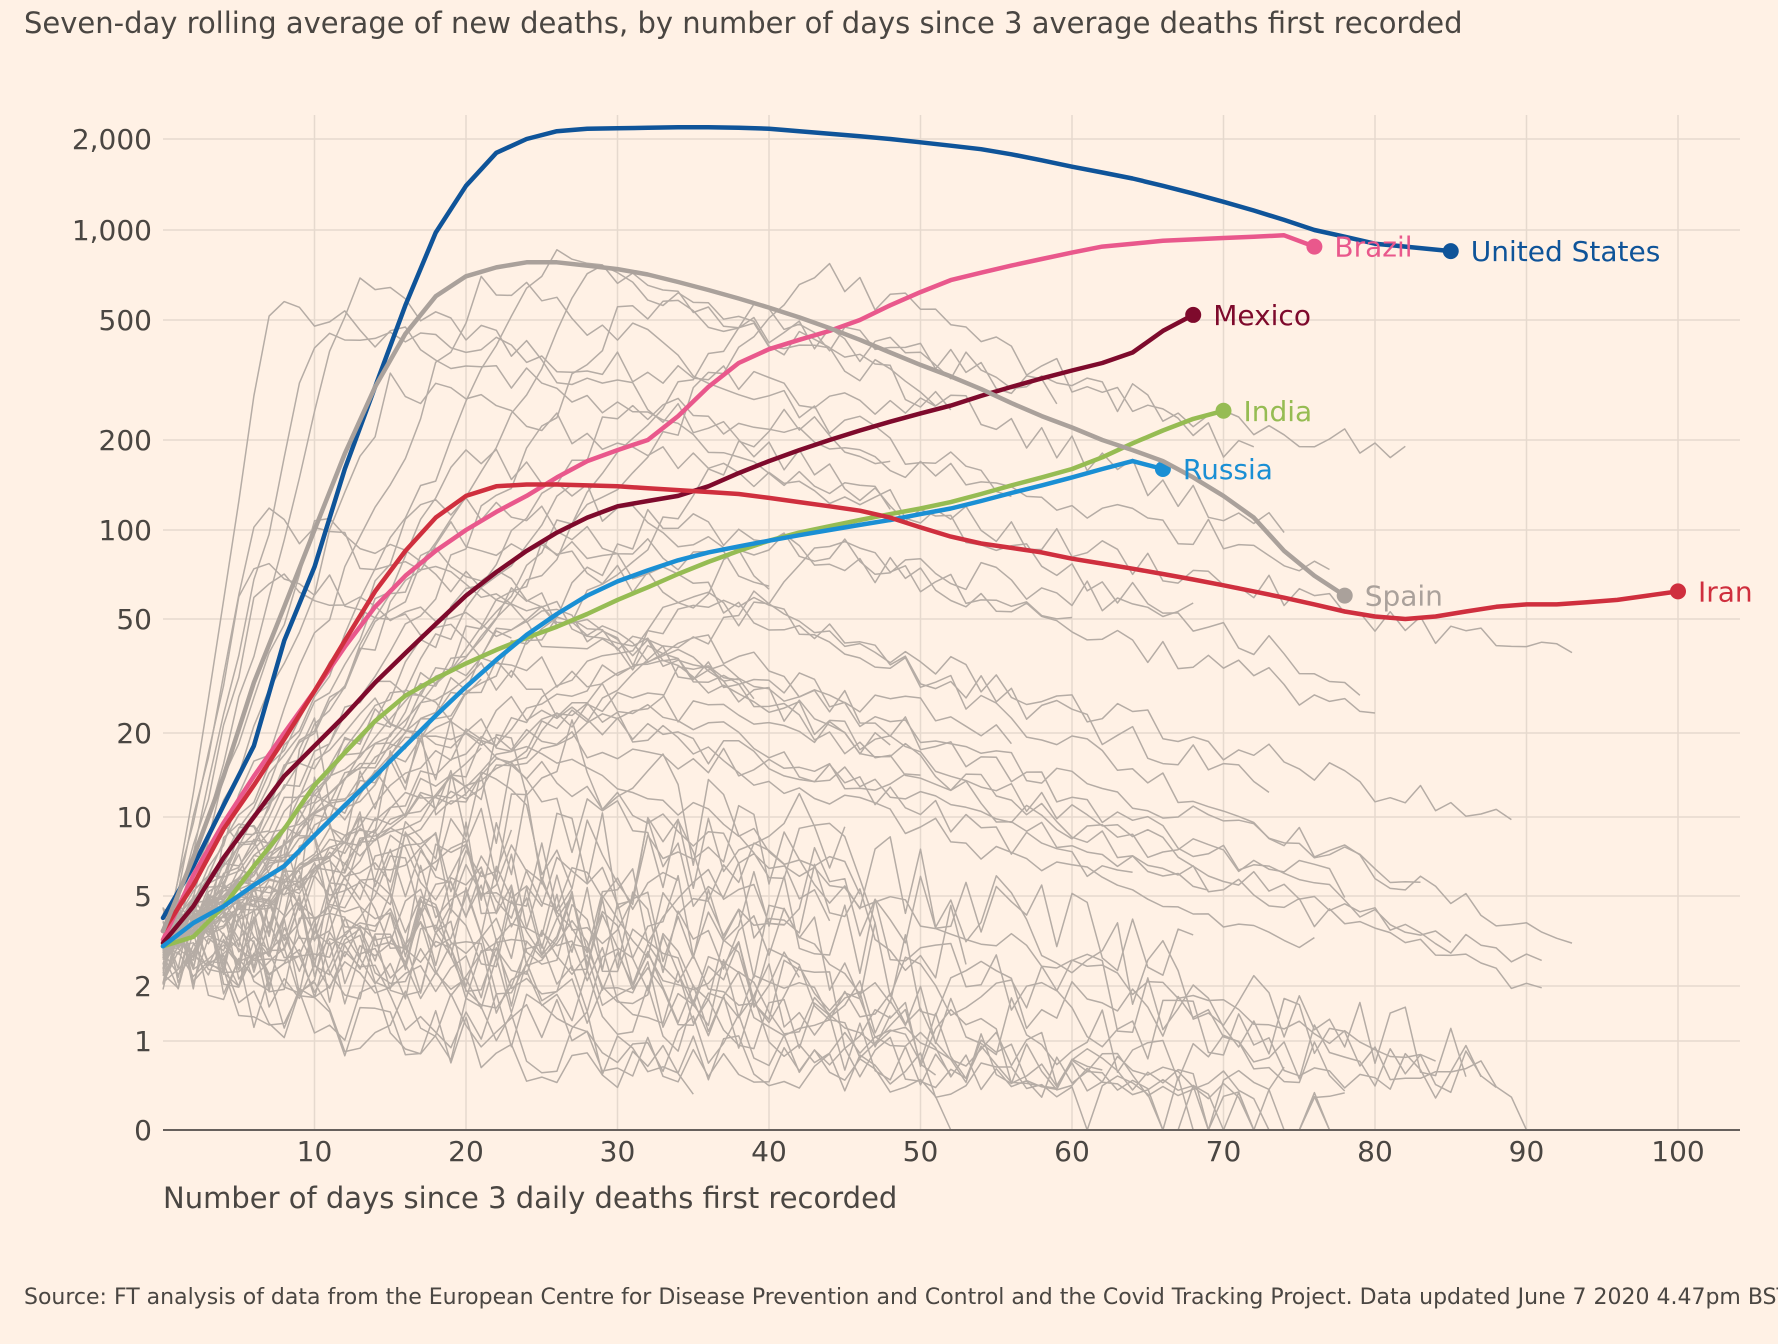 The height and width of the screenshot is (1344, 1778). Describe the element at coordinates (1278, 411) in the screenshot. I see `series-label-india: India` at that location.